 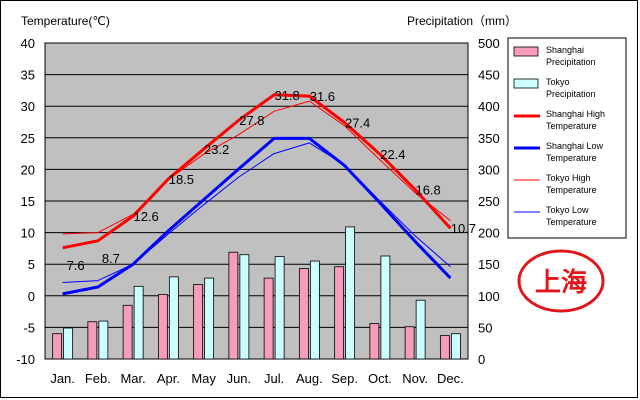 I want to click on month-label: Nov., so click(x=415, y=378).